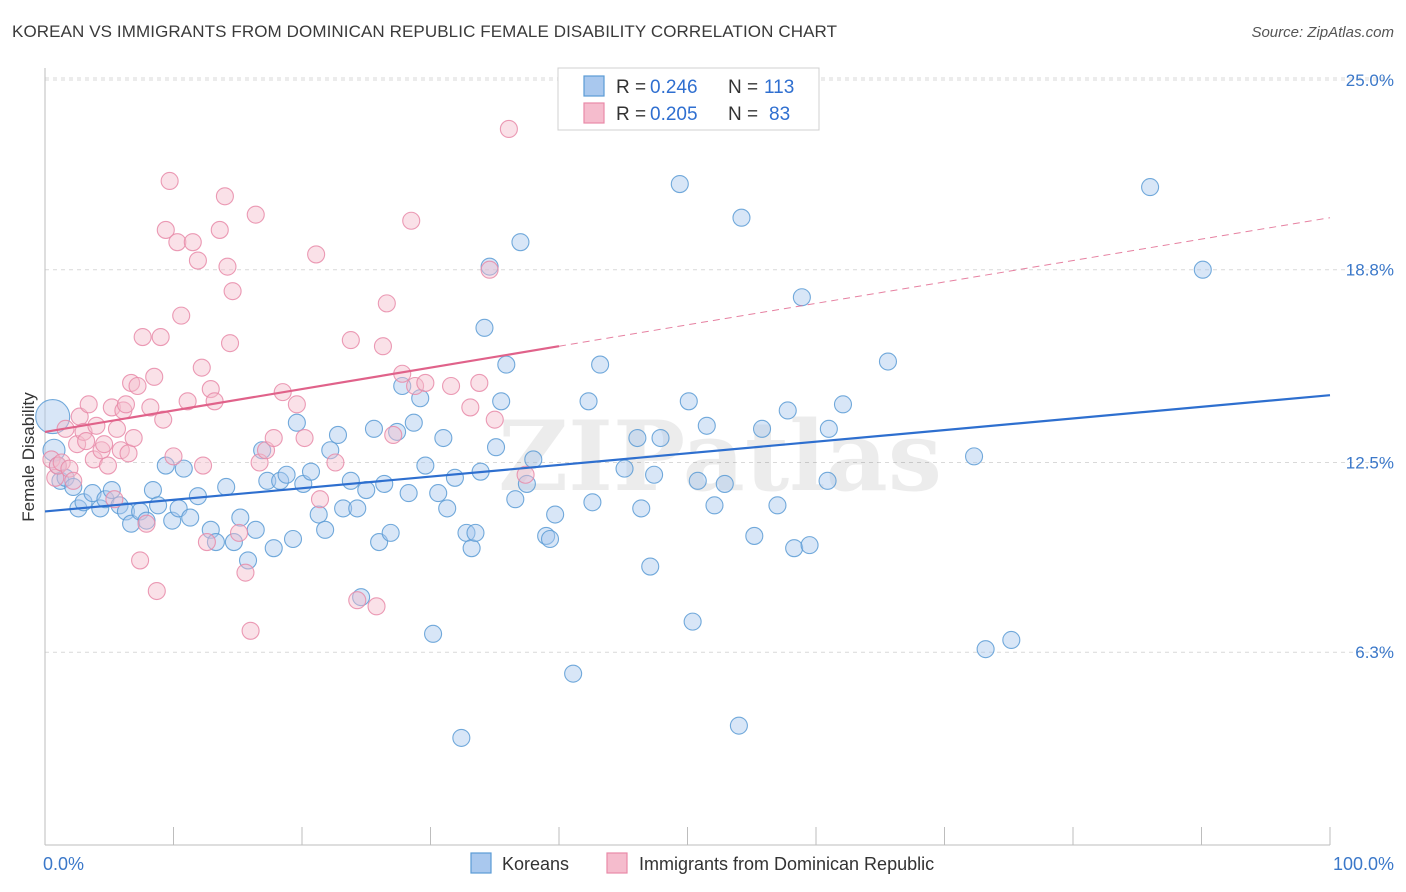  What do you see at coordinates (1370, 80) in the screenshot?
I see `y-tick-label-3: 25.0%` at bounding box center [1370, 80].